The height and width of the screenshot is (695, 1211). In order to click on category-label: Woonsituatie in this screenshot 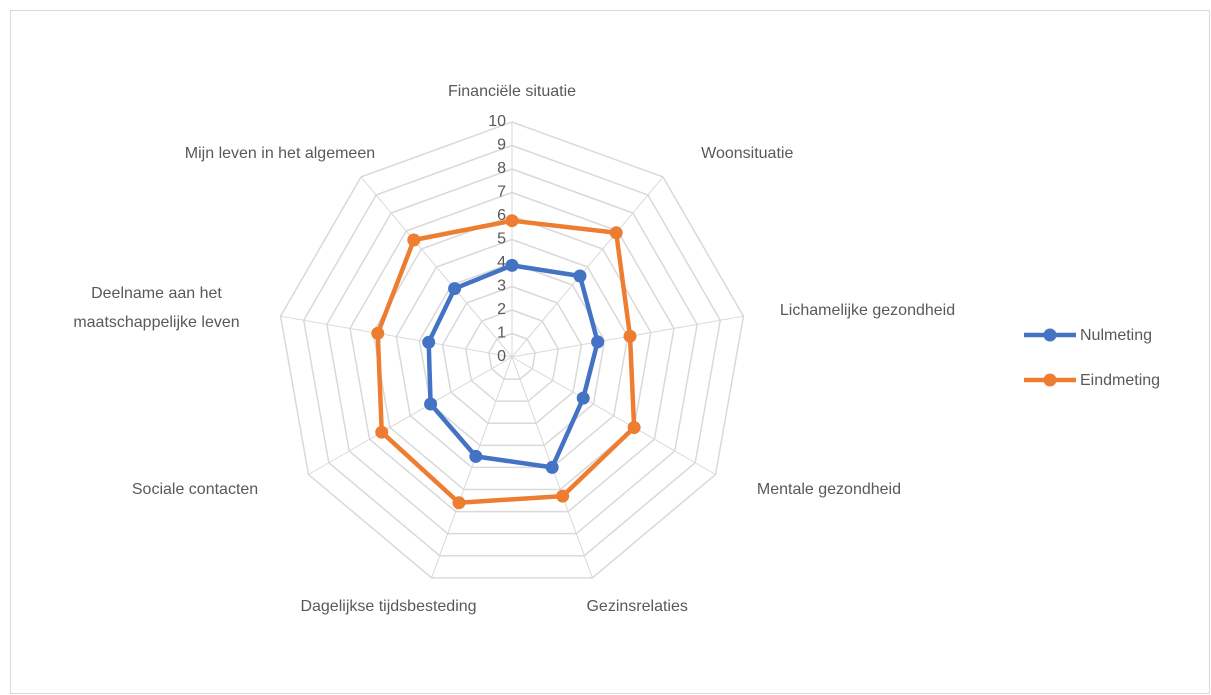, I will do `click(747, 154)`.